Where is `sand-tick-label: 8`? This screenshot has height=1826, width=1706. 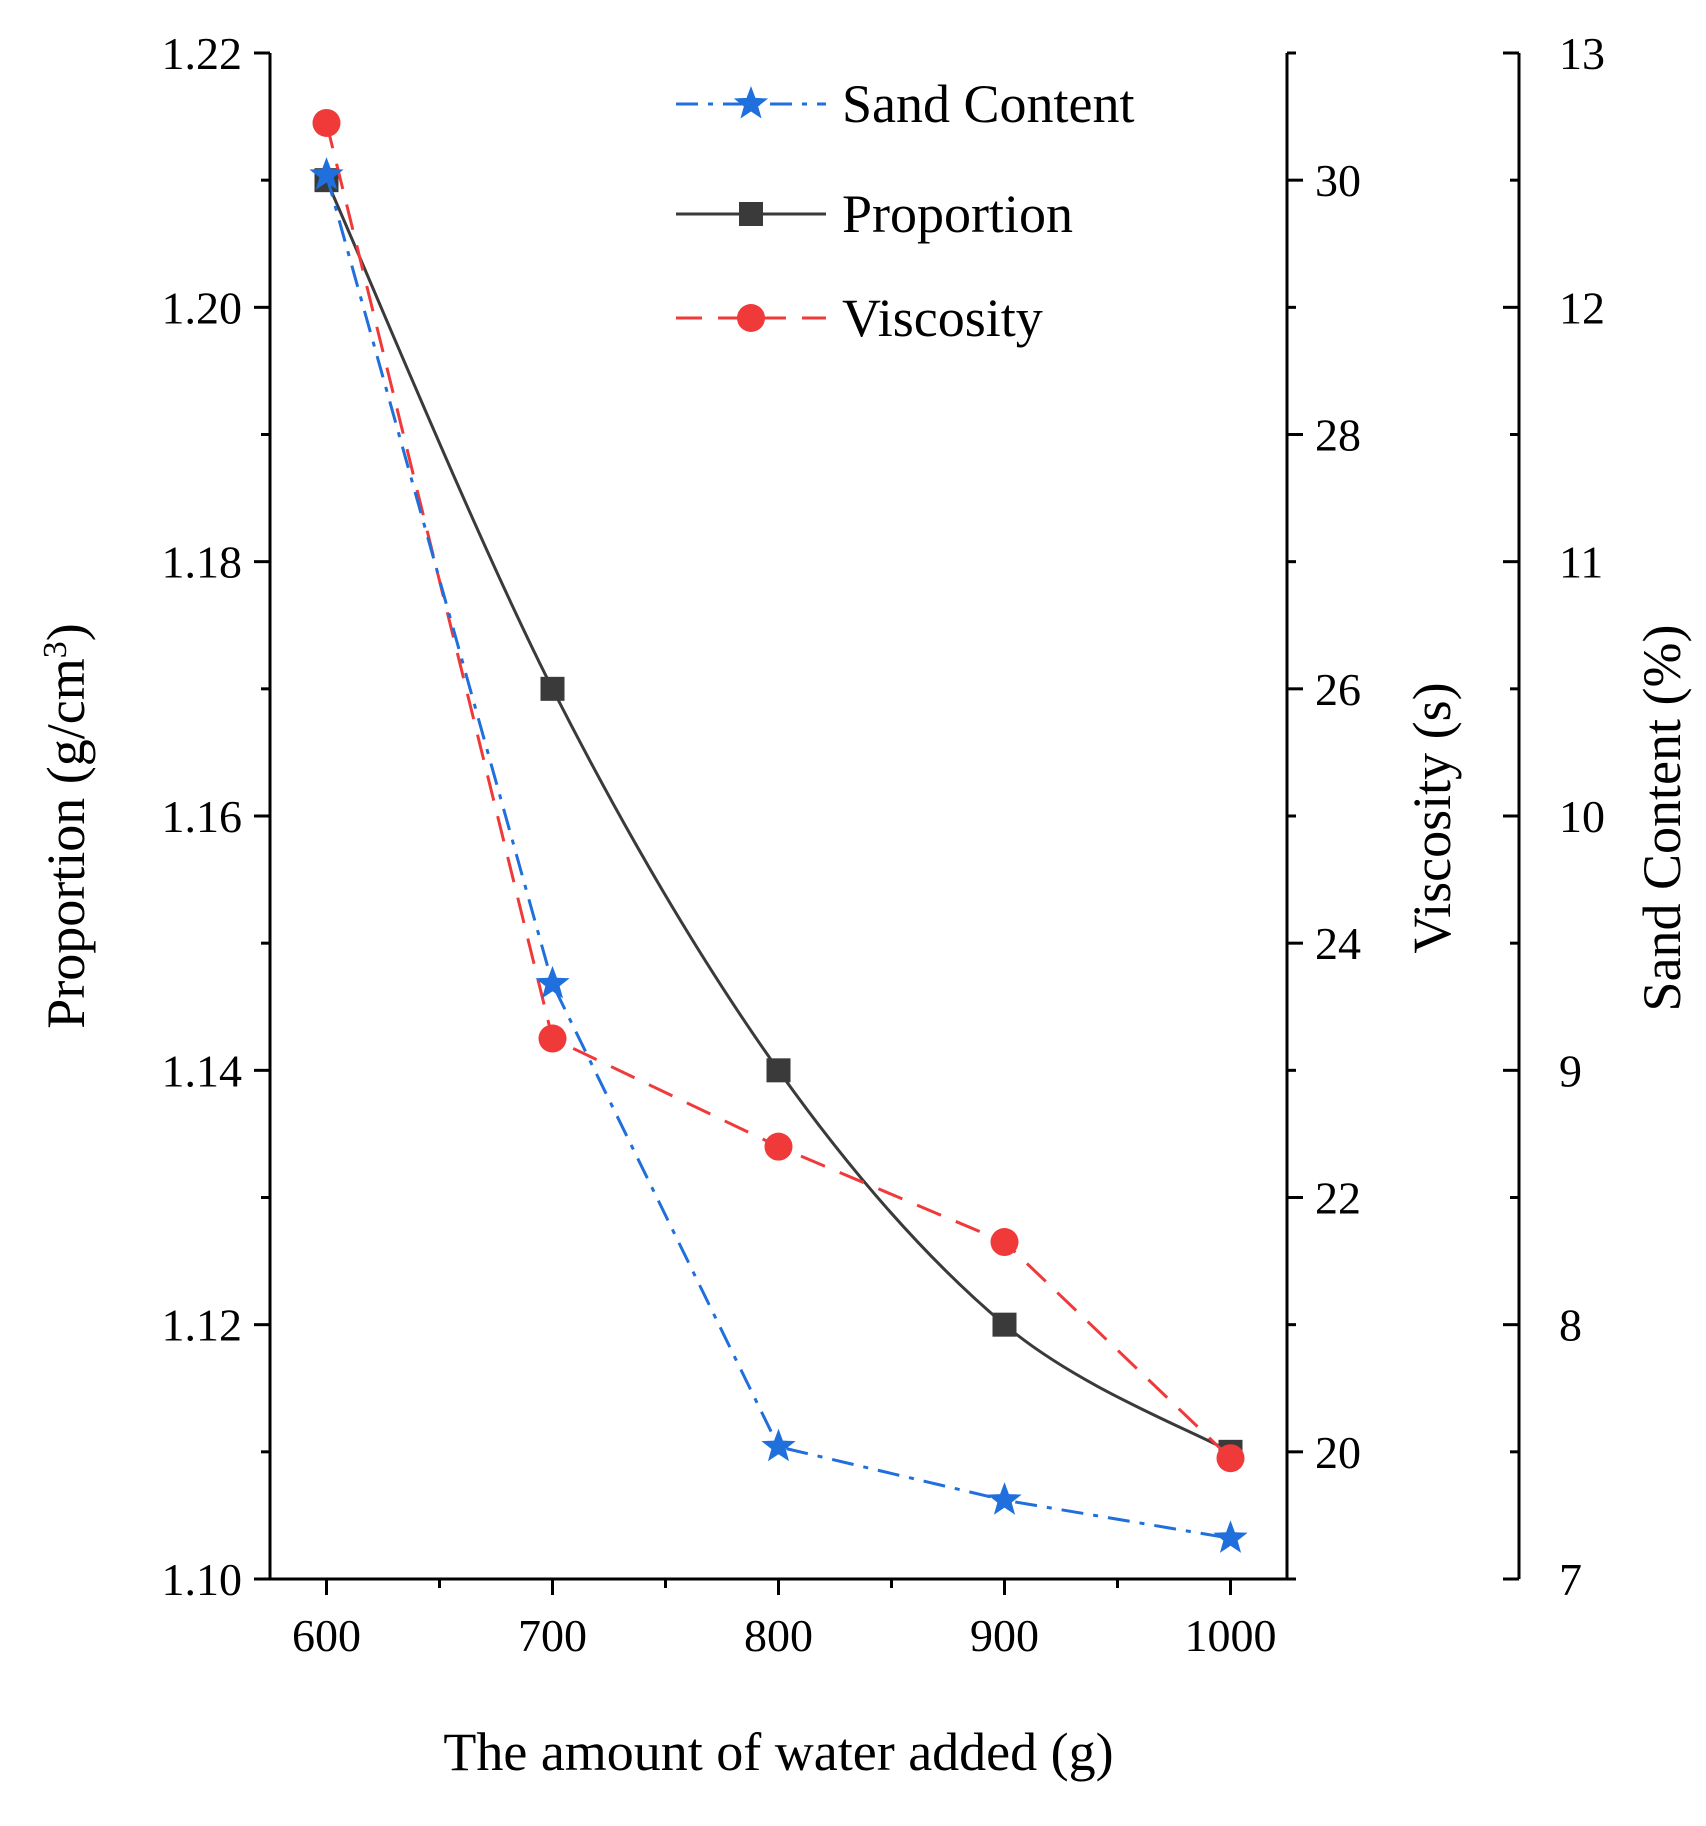 sand-tick-label: 8 is located at coordinates (1570, 1325).